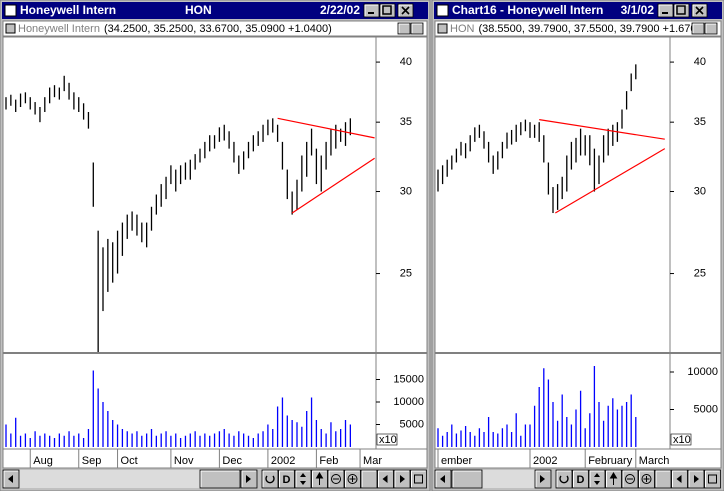 This screenshot has height=491, width=724. Describe the element at coordinates (92, 461) in the screenshot. I see `x-tick-label: Sep` at that location.